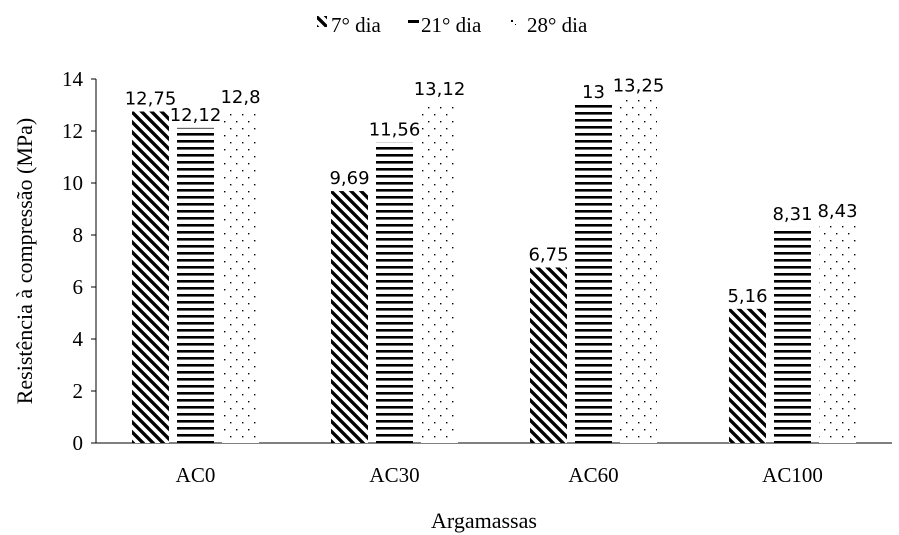 The width and height of the screenshot is (899, 535). What do you see at coordinates (78, 391) in the screenshot?
I see `y-tick-label-2: 2` at bounding box center [78, 391].